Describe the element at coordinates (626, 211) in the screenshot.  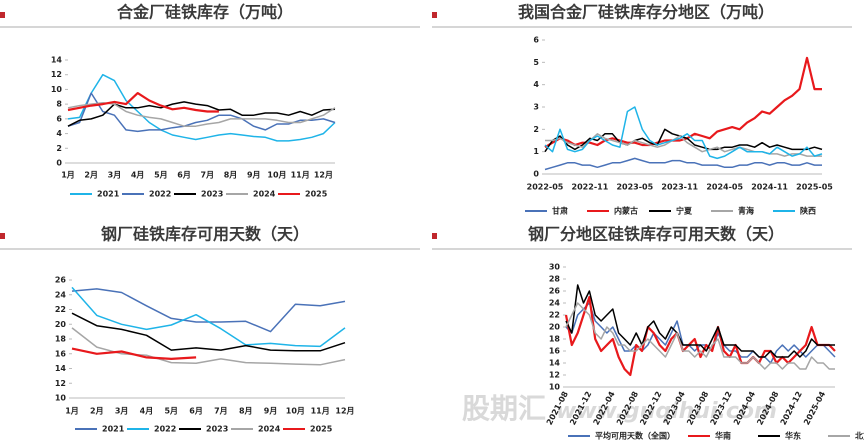
I see `legend-label: 内蒙古` at that location.